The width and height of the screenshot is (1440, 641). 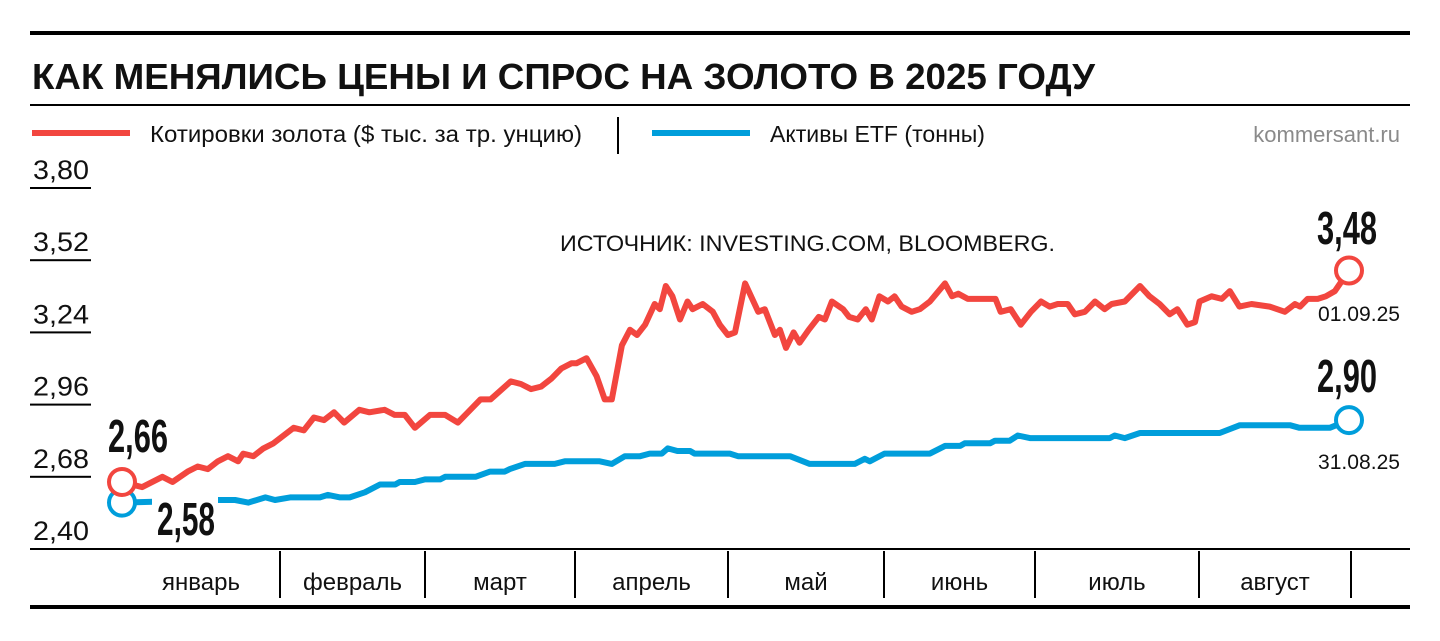 What do you see at coordinates (1359, 462) in the screenshot?
I see `etf-end-date: 31.08.25` at bounding box center [1359, 462].